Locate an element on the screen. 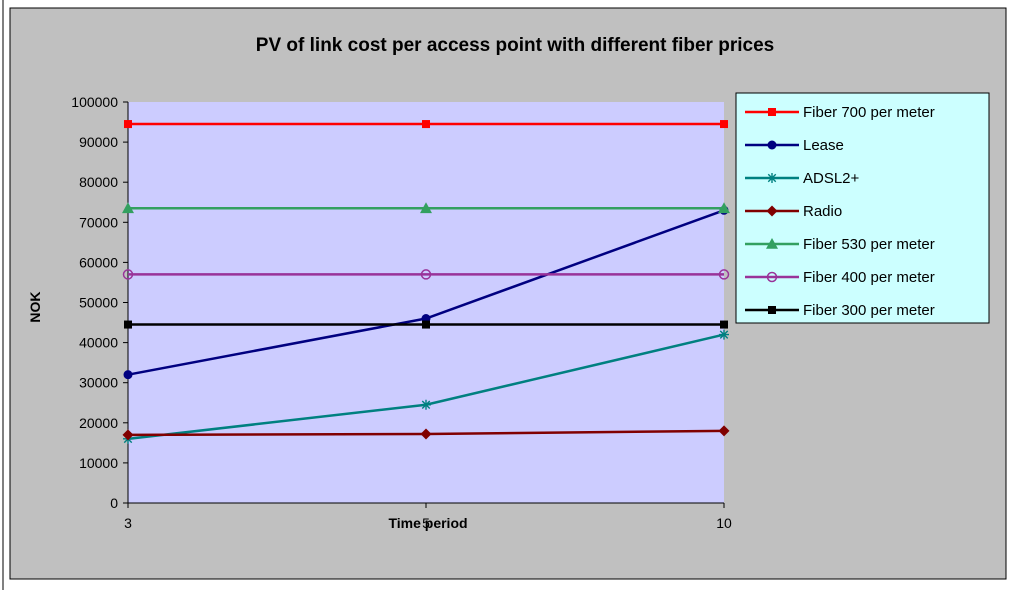 The image size is (1010, 590). x-tick-label: 10 is located at coordinates (724, 523).